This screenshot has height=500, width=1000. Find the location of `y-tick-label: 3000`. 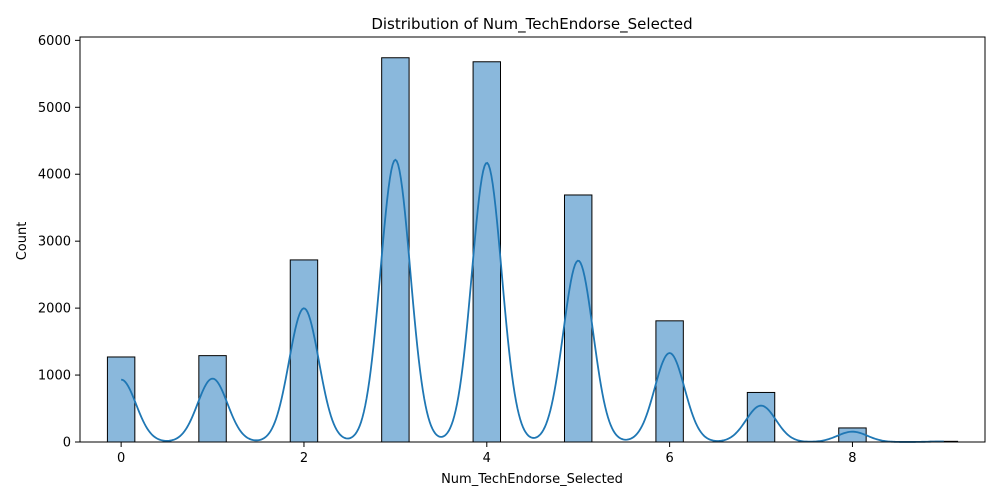

y-tick-label: 3000 is located at coordinates (54, 242).